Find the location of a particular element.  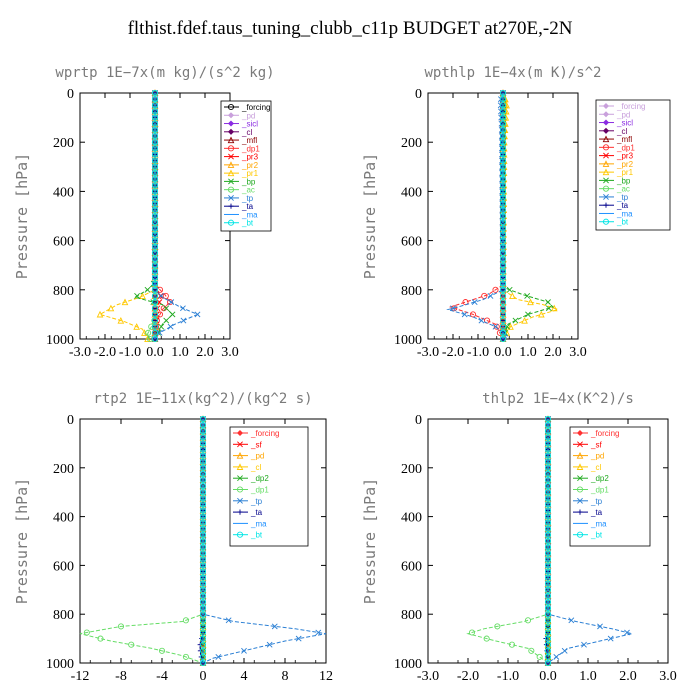

legend-label: _pd is located at coordinates (623, 114).